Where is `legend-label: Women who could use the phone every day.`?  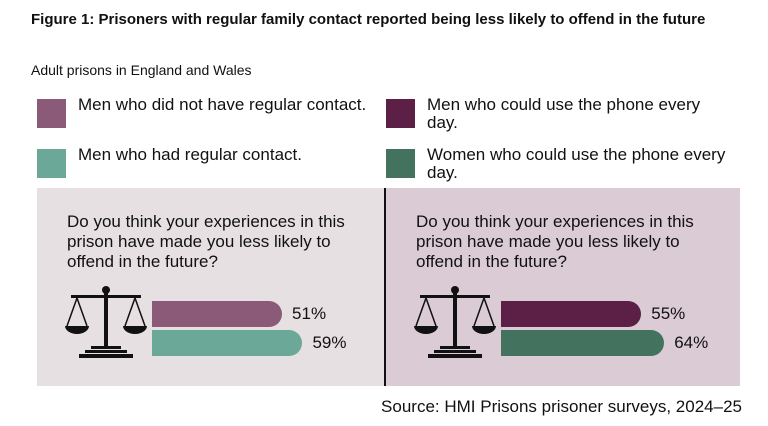
legend-label: Women who could use the phone every day. is located at coordinates (576, 163).